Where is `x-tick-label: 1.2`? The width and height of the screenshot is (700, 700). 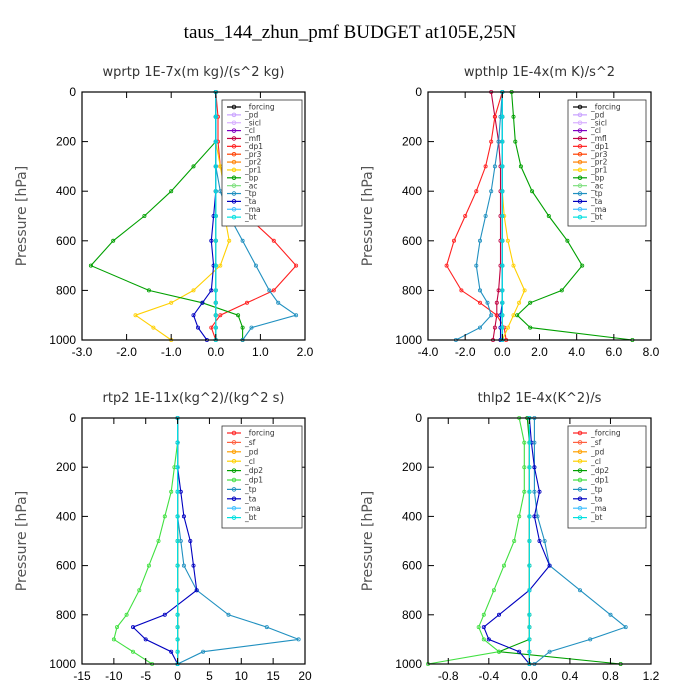
x-tick-label: 1.2 is located at coordinates (651, 676).